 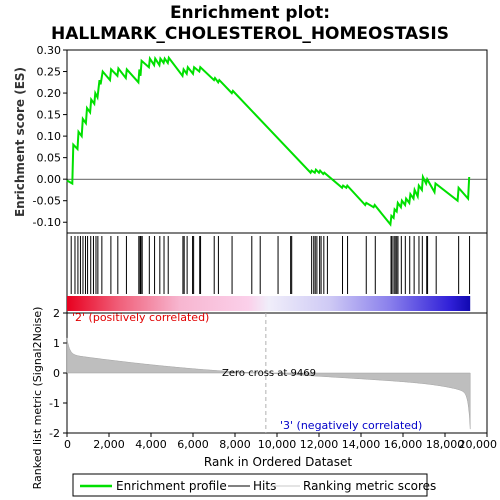 What do you see at coordinates (235, 444) in the screenshot?
I see `x-tick-label: 8,000` at bounding box center [235, 444].